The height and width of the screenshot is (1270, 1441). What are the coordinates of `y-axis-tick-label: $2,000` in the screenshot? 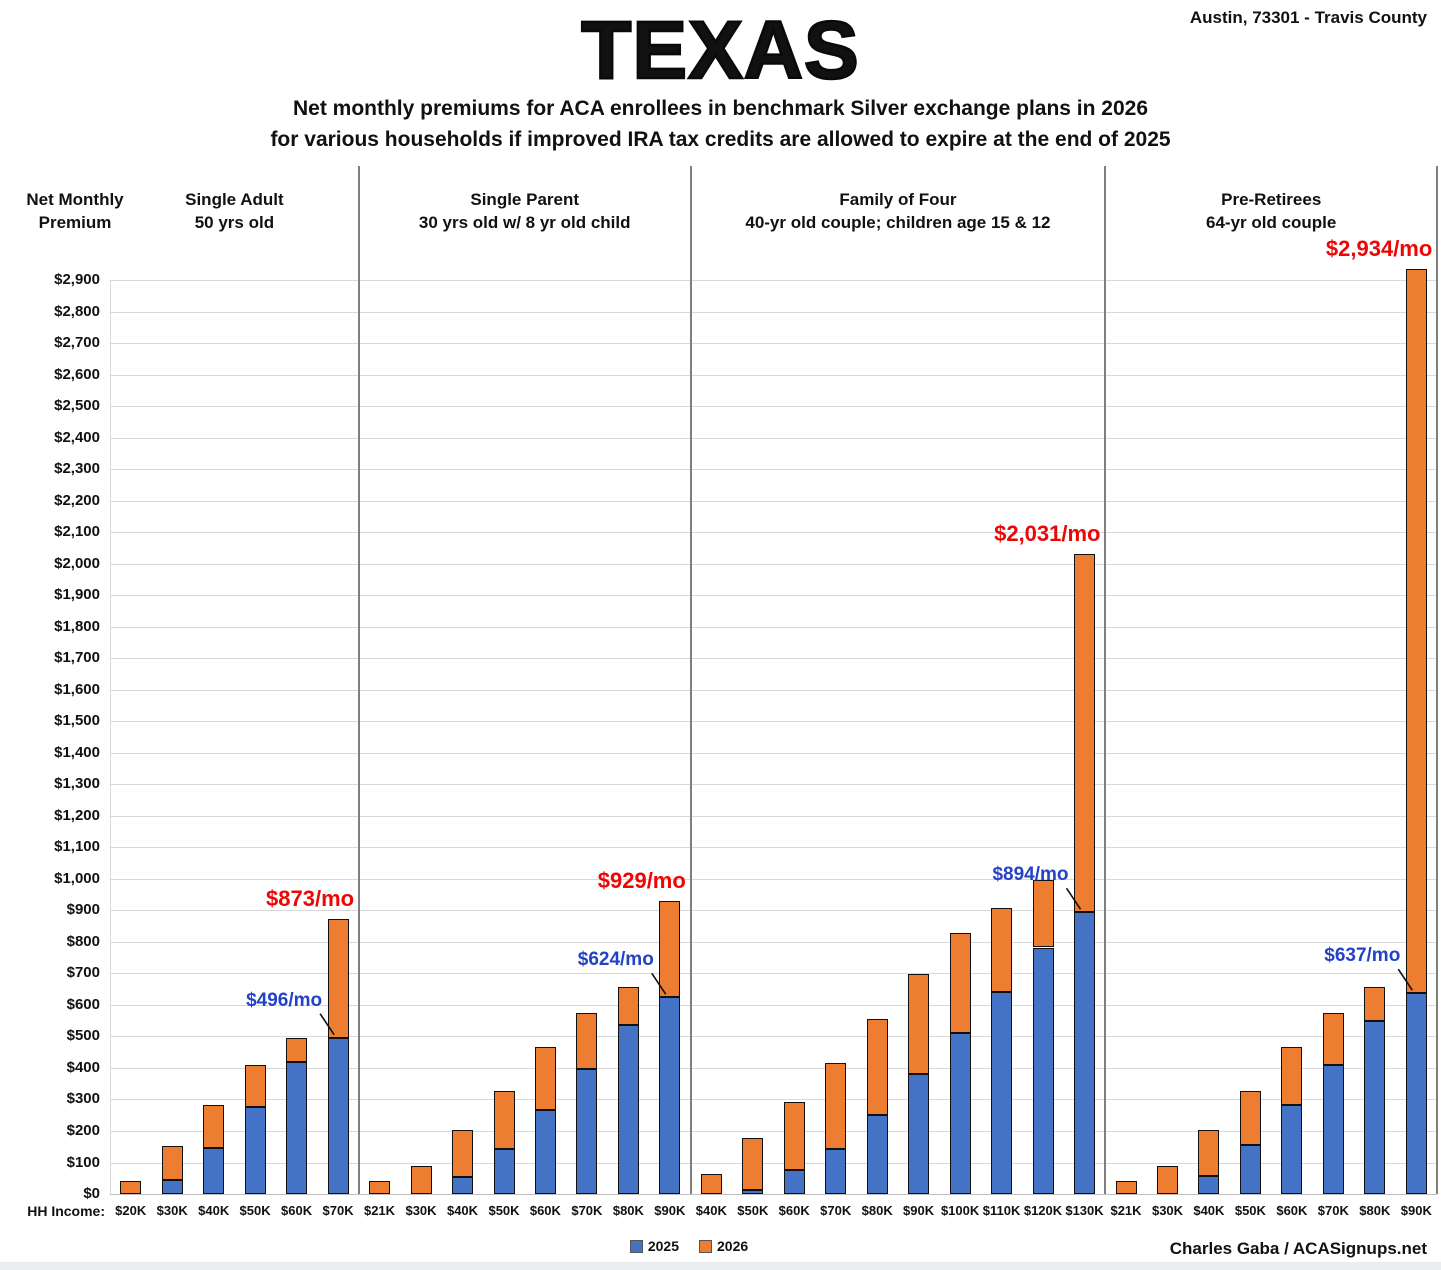 It's located at (77, 563).